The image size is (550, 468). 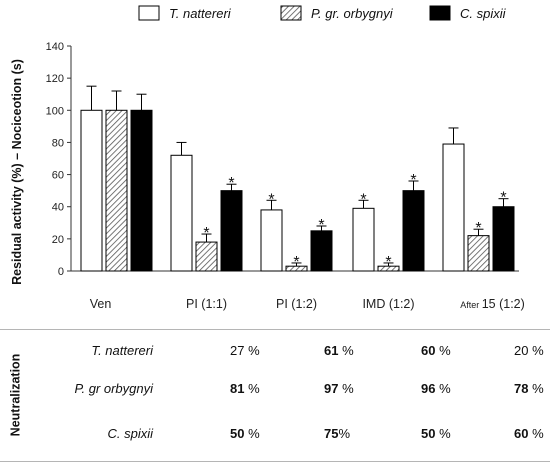 I want to click on table-cell-r1-c1: 97 %, so click(x=339, y=388).